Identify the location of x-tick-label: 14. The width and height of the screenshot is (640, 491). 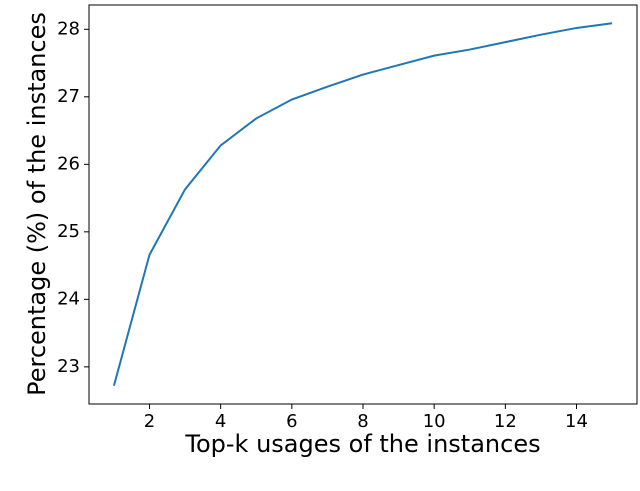
(576, 421).